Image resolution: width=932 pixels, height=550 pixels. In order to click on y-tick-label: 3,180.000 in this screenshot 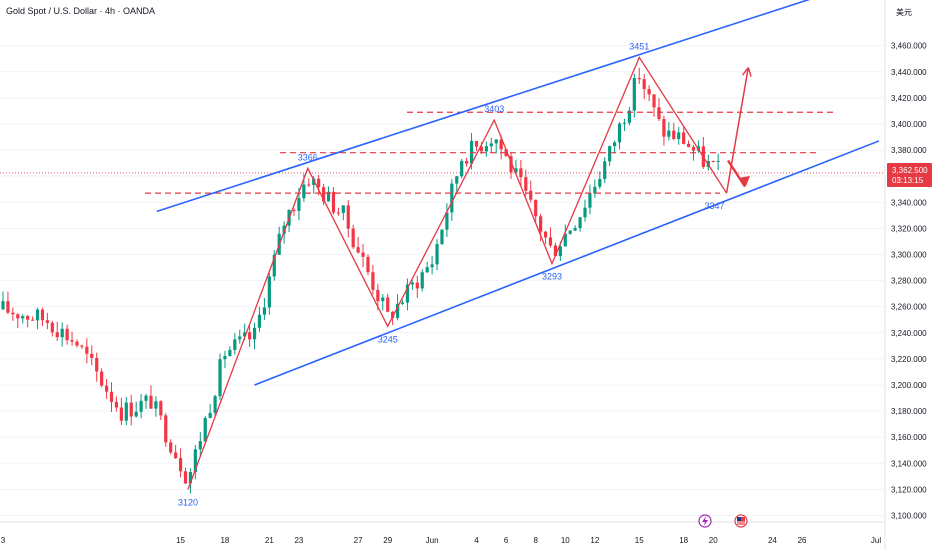, I will do `click(909, 411)`.